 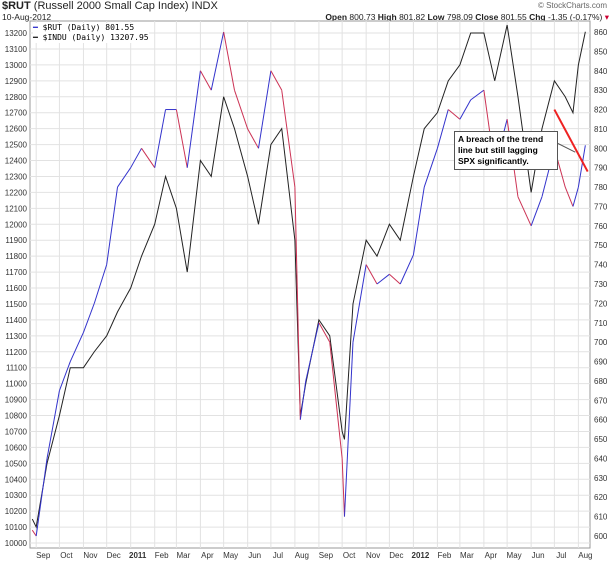 What do you see at coordinates (16, 97) in the screenshot?
I see `left-tick-label: 12800` at bounding box center [16, 97].